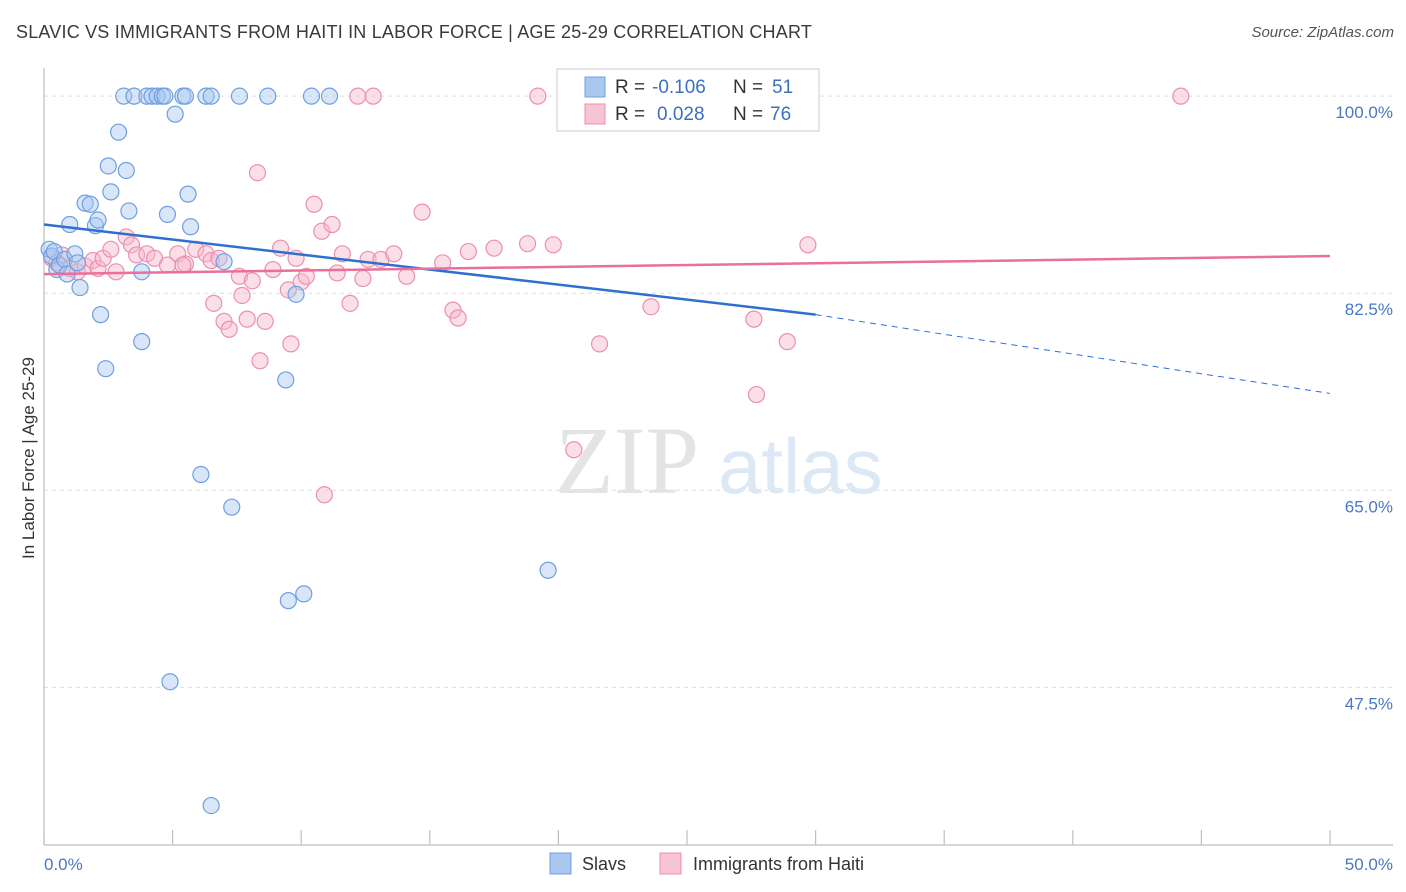 Image resolution: width=1406 pixels, height=892 pixels. Describe the element at coordinates (595, 114) in the screenshot. I see `legend-swatch-haiti` at that location.